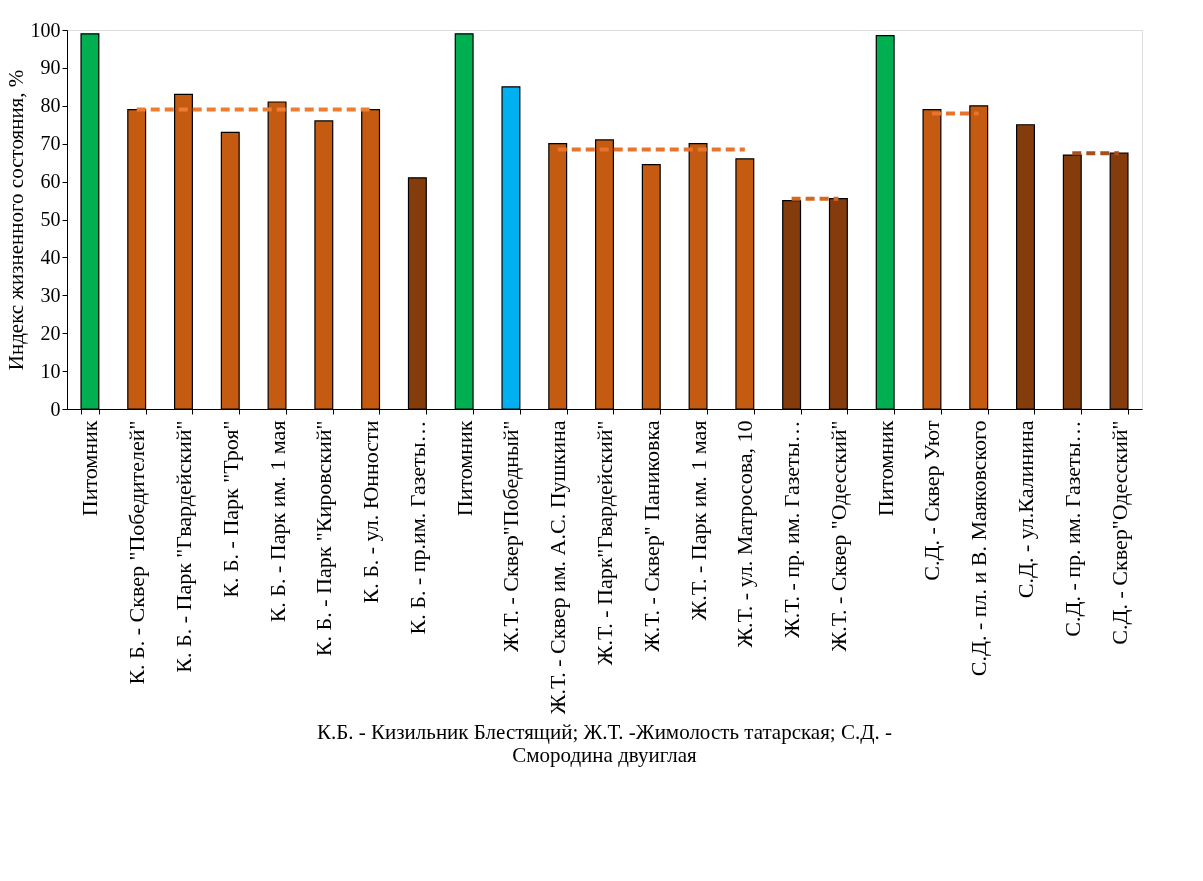  What do you see at coordinates (604, 743) in the screenshot?
I see `x-axis-title: К.Б. - Кизильник Блестящий; Ж.Т. -Жимолость татарская; С.Д. - Смородина двуиглая` at bounding box center [604, 743].